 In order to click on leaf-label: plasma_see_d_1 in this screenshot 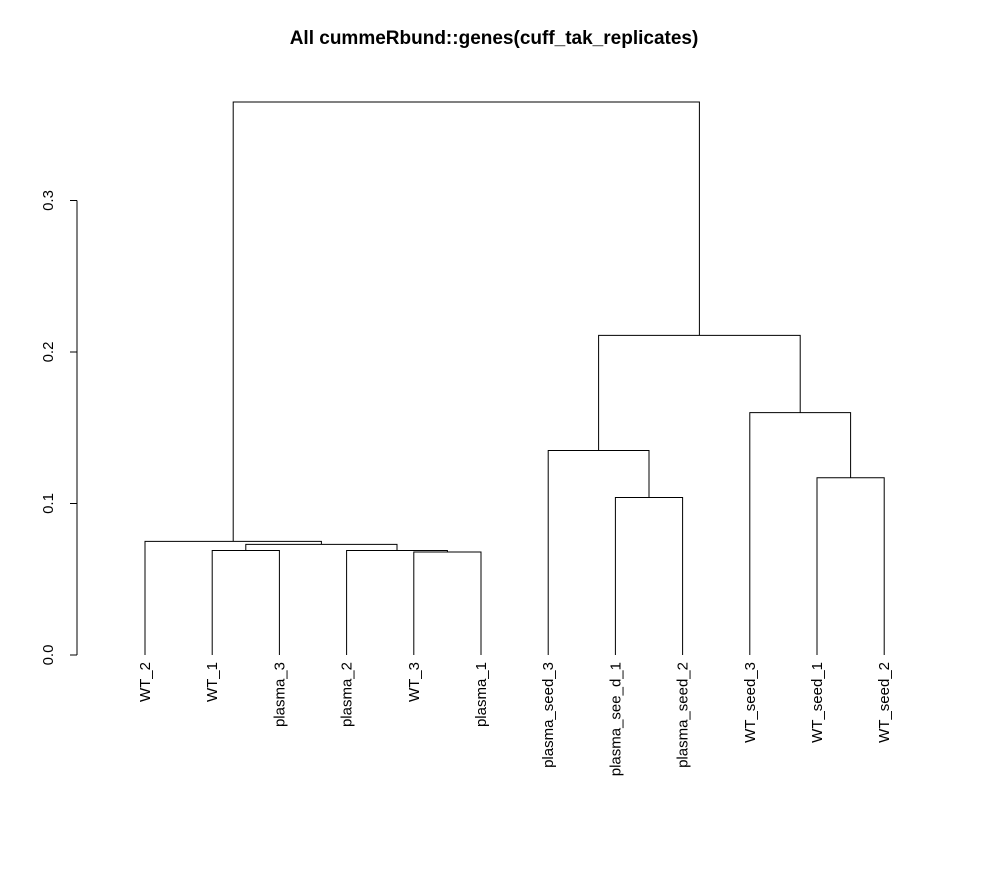, I will do `click(615, 719)`.